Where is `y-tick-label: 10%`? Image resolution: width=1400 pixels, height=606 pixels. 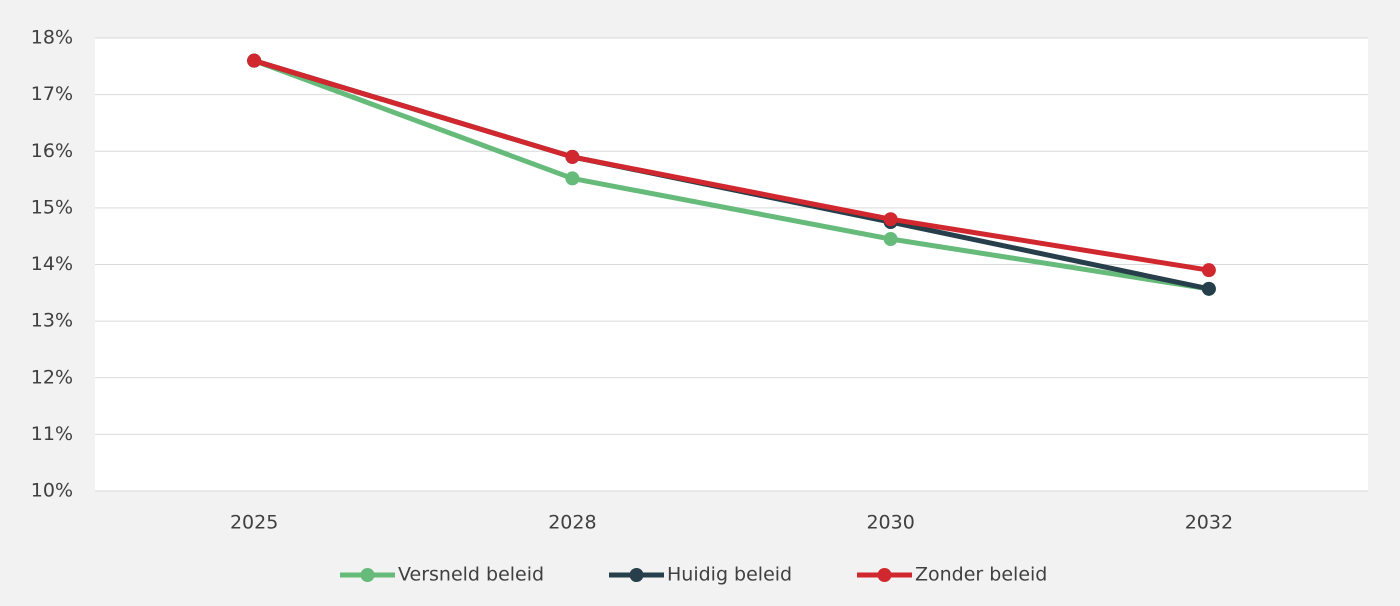
y-tick-label: 10% is located at coordinates (52, 491).